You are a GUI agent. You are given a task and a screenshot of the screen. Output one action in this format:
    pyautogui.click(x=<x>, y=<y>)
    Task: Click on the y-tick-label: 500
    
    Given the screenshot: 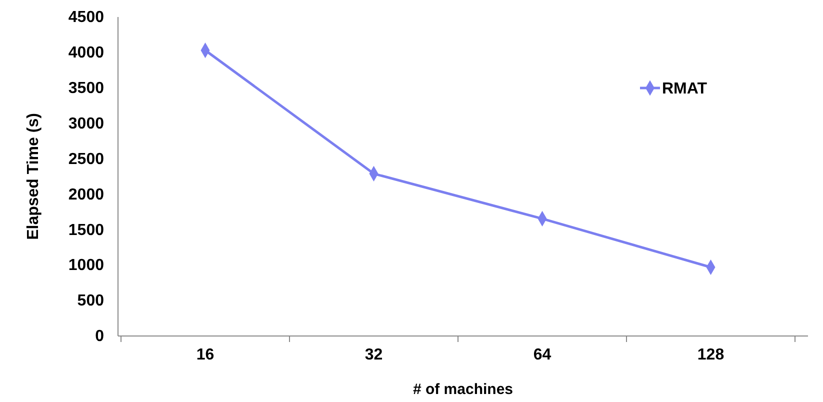 What is the action you would take?
    pyautogui.click(x=90, y=301)
    